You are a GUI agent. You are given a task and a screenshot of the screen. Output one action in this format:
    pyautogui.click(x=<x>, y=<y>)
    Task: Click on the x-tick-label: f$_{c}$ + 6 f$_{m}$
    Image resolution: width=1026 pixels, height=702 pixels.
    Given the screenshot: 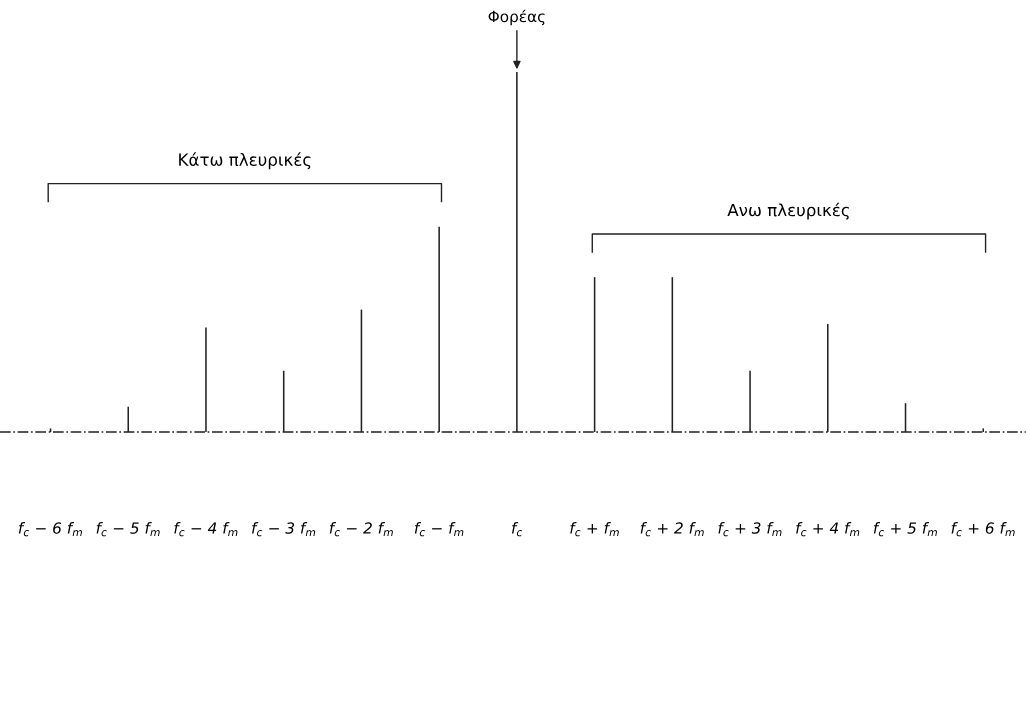 What is the action you would take?
    pyautogui.click(x=983, y=529)
    